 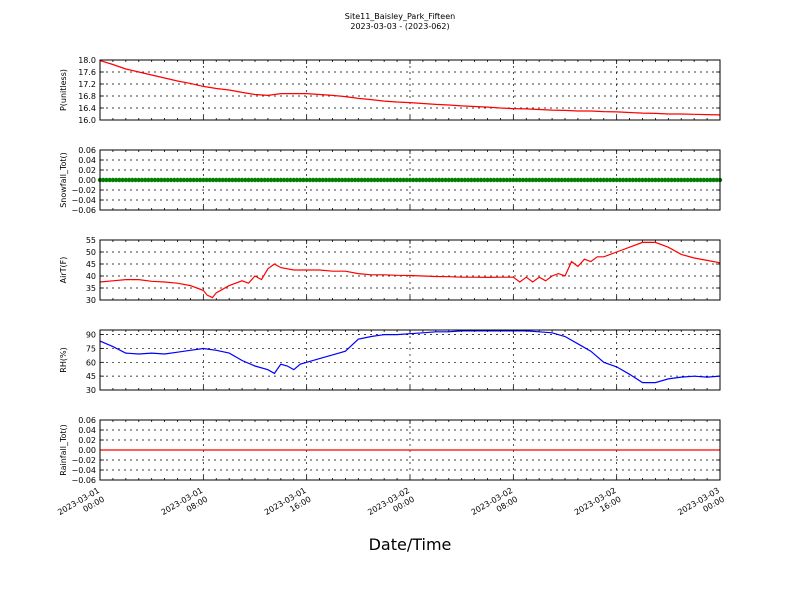 I want to click on ytick-label-1-4: −0.02, so click(x=83, y=190).